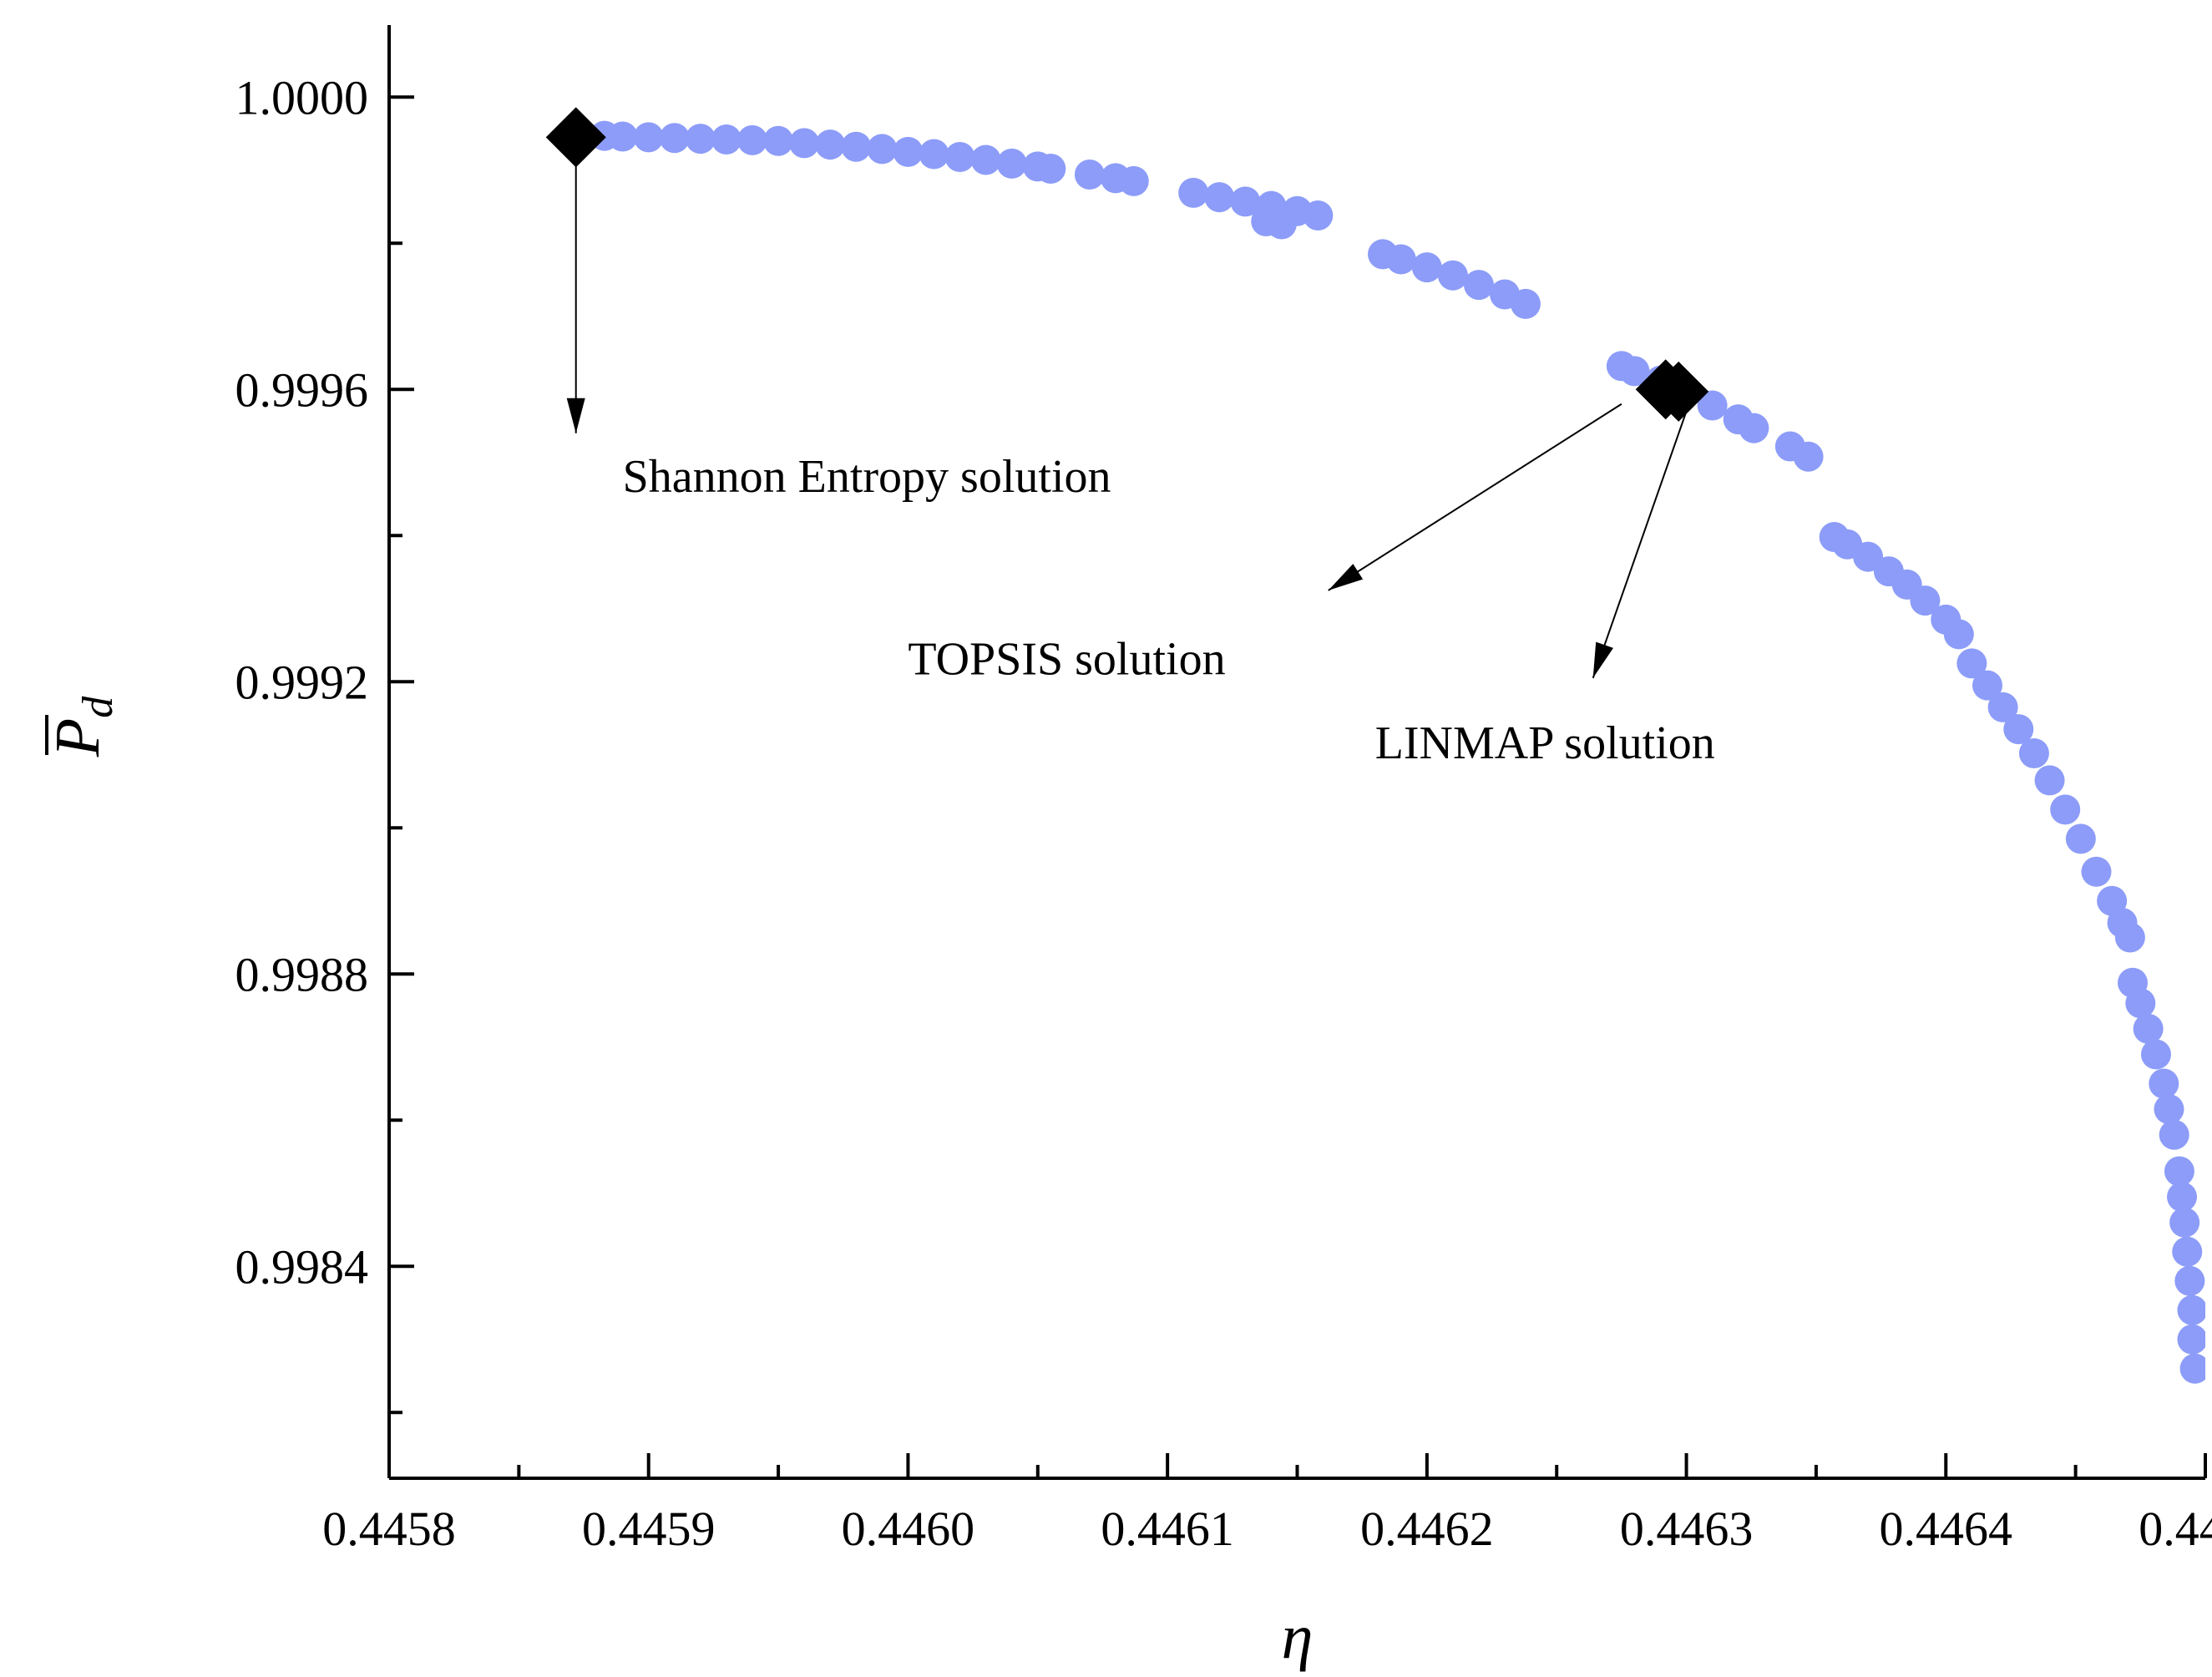 This screenshot has height=1677, width=2212. I want to click on y-tick-label: 0.9992, so click(302, 682).